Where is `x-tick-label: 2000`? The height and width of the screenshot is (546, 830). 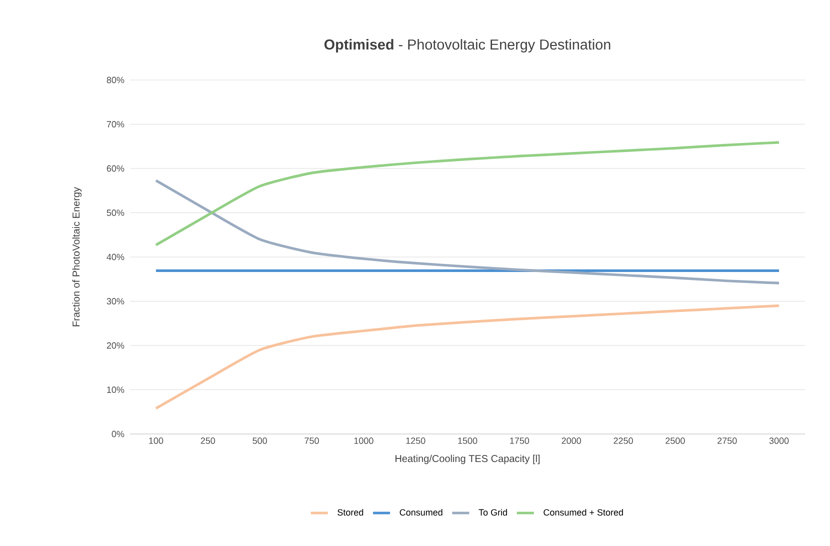
x-tick-label: 2000 is located at coordinates (572, 441).